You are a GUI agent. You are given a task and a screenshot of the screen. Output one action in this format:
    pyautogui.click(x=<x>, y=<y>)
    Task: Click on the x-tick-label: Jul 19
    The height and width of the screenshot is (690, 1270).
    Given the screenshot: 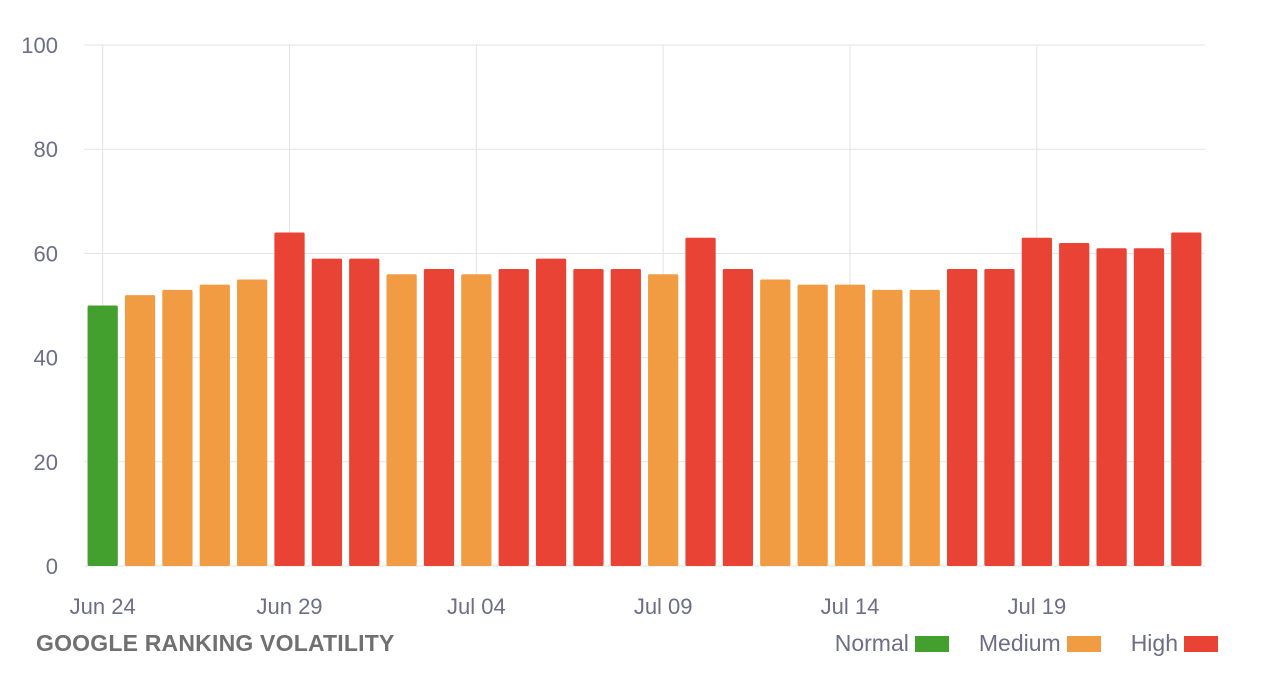 What is the action you would take?
    pyautogui.click(x=1036, y=606)
    